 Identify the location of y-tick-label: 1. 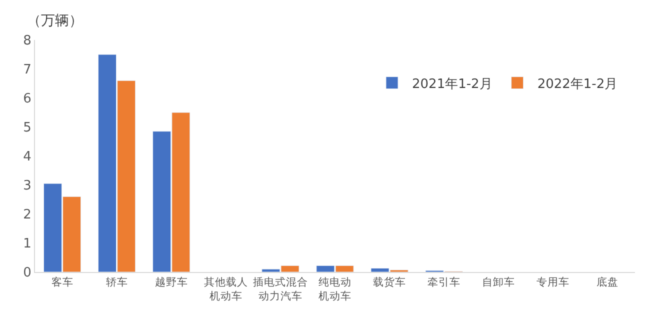
(27, 244).